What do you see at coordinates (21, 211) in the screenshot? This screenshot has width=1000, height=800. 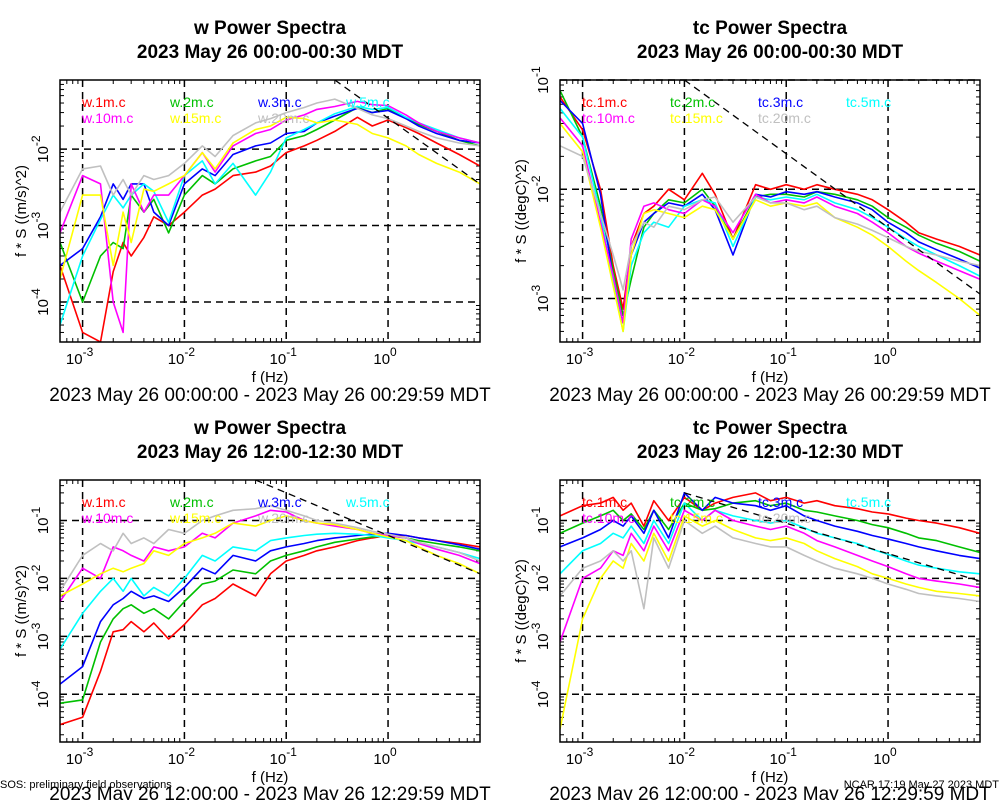 I see `y-axis-label: f * S ((m/s)^2)` at bounding box center [21, 211].